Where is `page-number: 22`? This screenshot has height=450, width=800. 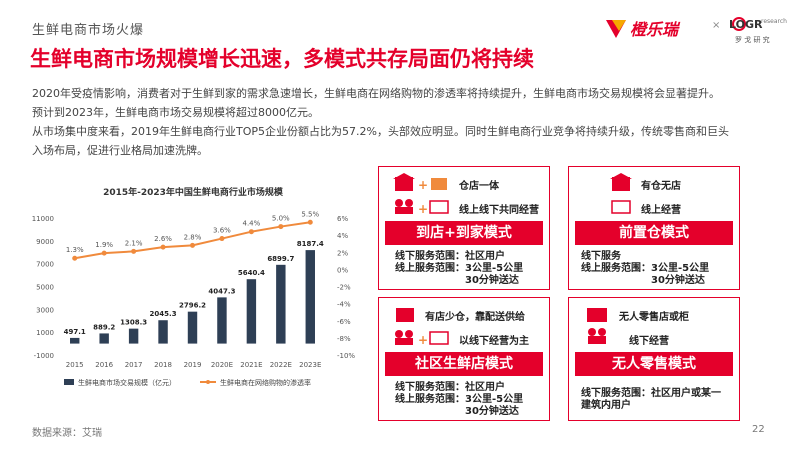
page-number: 22 is located at coordinates (758, 429).